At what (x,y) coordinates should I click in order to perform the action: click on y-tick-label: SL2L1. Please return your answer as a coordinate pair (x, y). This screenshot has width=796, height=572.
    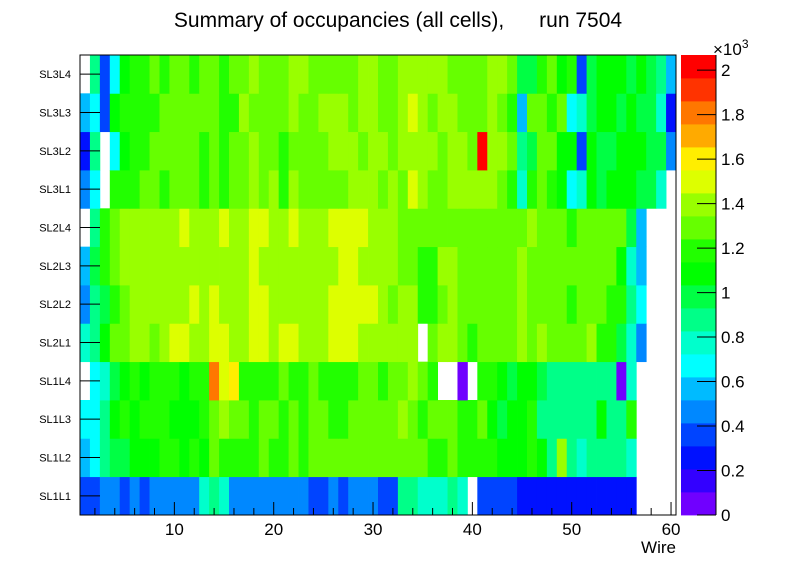
    Looking at the image, I should click on (55, 344).